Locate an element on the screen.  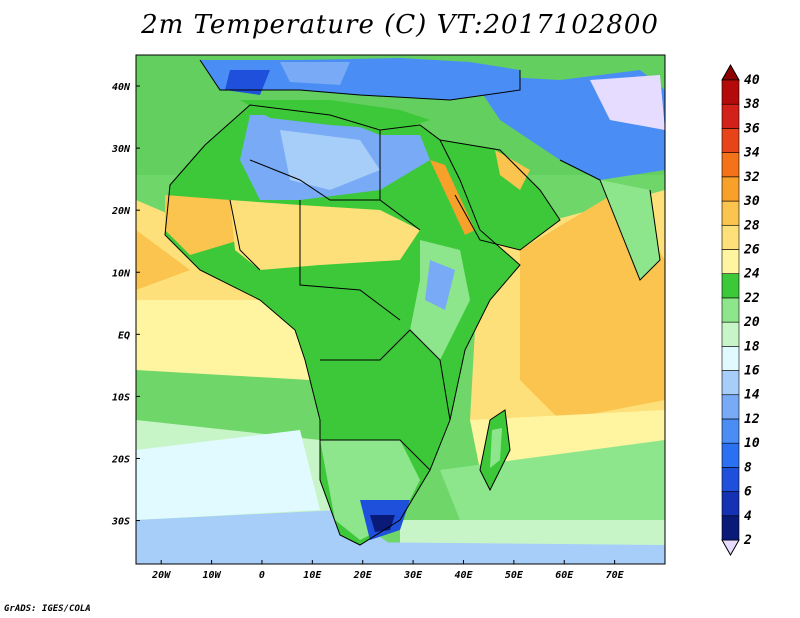
colorbar-label: 28 is located at coordinates (751, 225).